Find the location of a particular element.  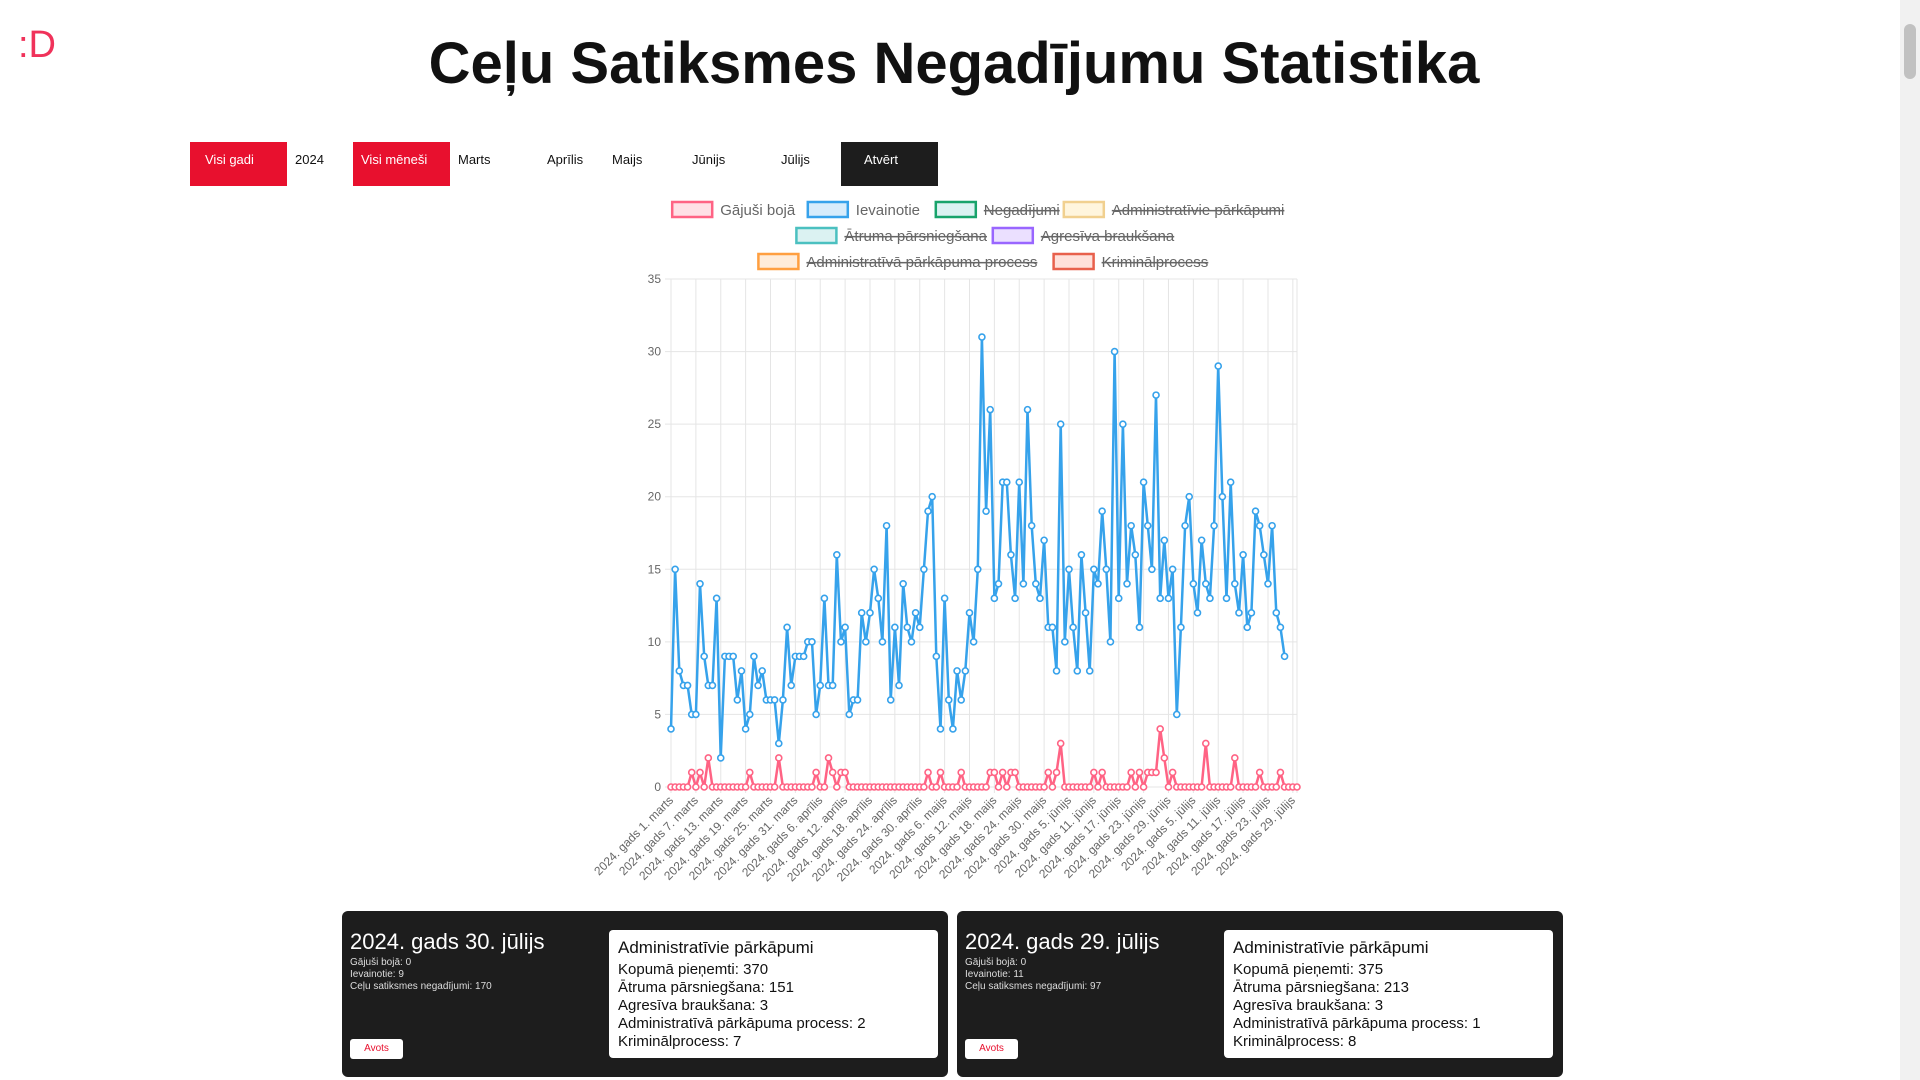

series-line-dead is located at coordinates (984, 758).